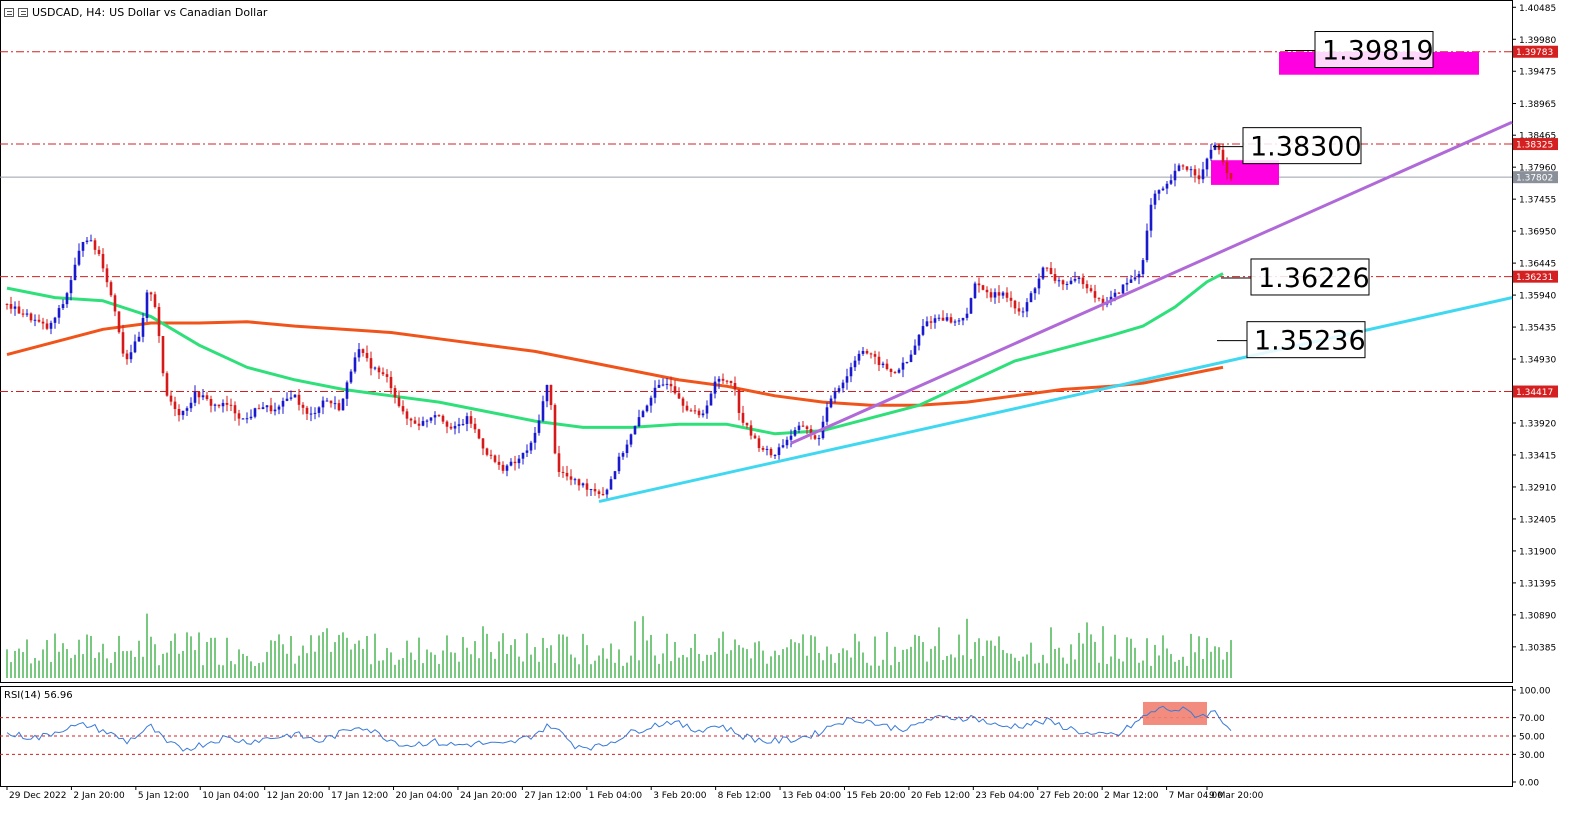 Image resolution: width=1588 pixels, height=817 pixels. I want to click on price-tick-label: 1.31900, so click(1537, 552).